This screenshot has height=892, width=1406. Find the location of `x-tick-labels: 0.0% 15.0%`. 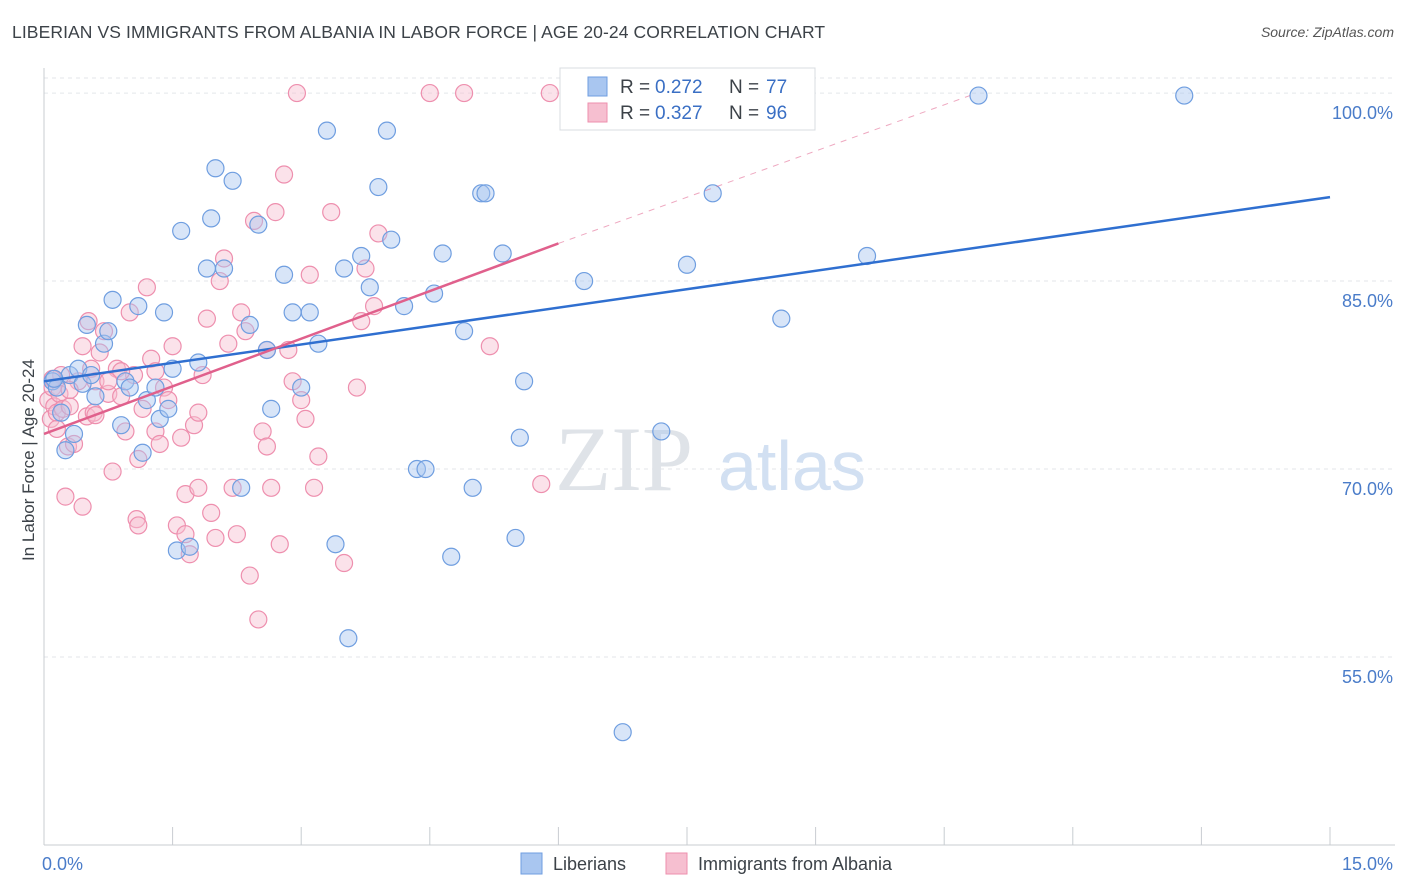

x-tick-labels: 0.0% 15.0% is located at coordinates (717, 864).